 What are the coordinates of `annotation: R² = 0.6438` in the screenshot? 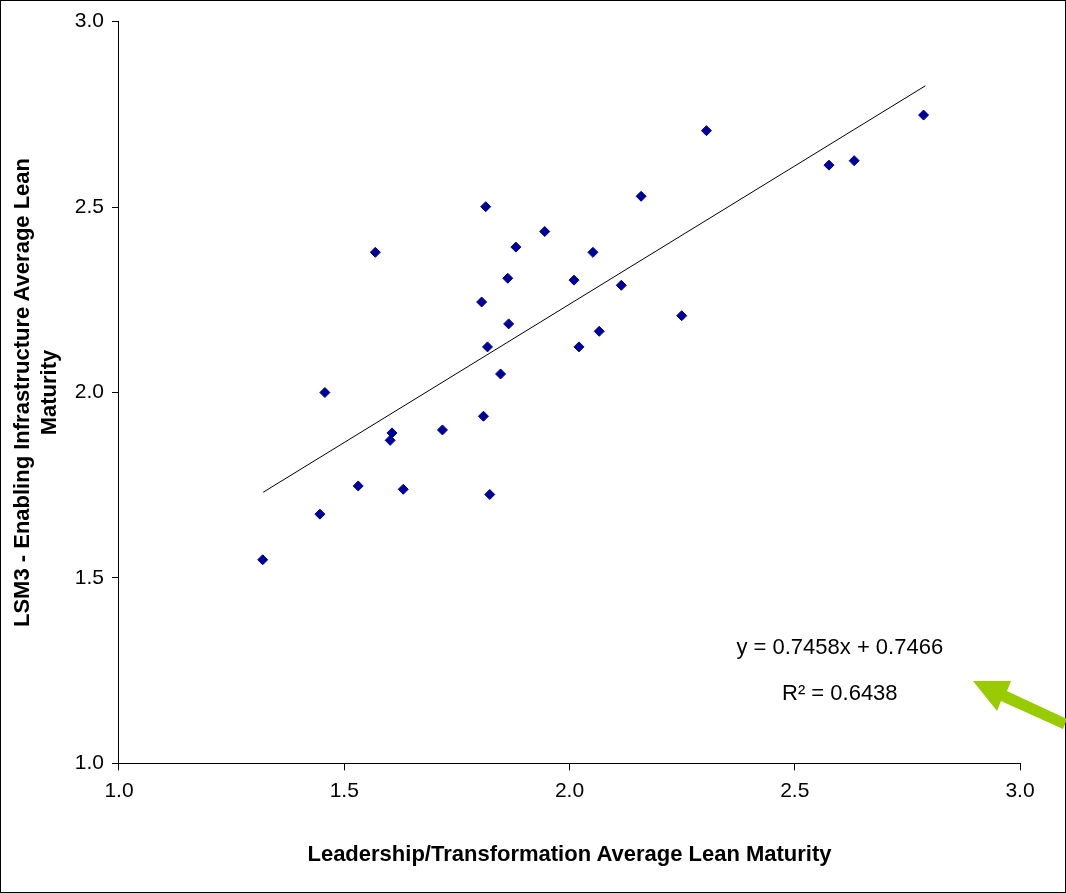 It's located at (840, 692).